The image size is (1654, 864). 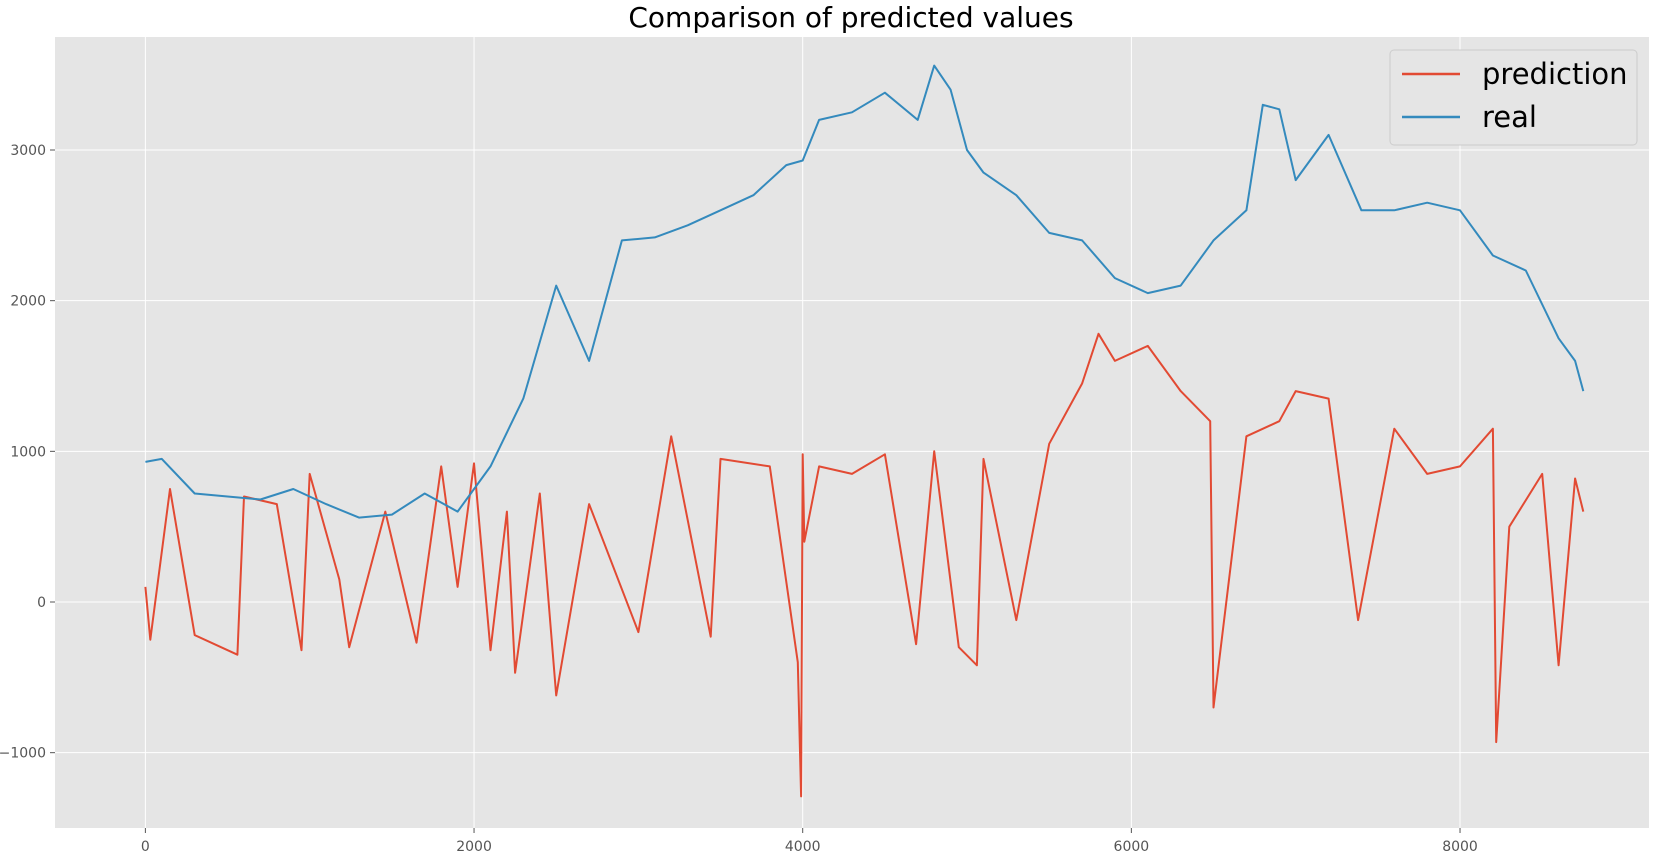 I want to click on x-tick-label: 4000, so click(x=803, y=847).